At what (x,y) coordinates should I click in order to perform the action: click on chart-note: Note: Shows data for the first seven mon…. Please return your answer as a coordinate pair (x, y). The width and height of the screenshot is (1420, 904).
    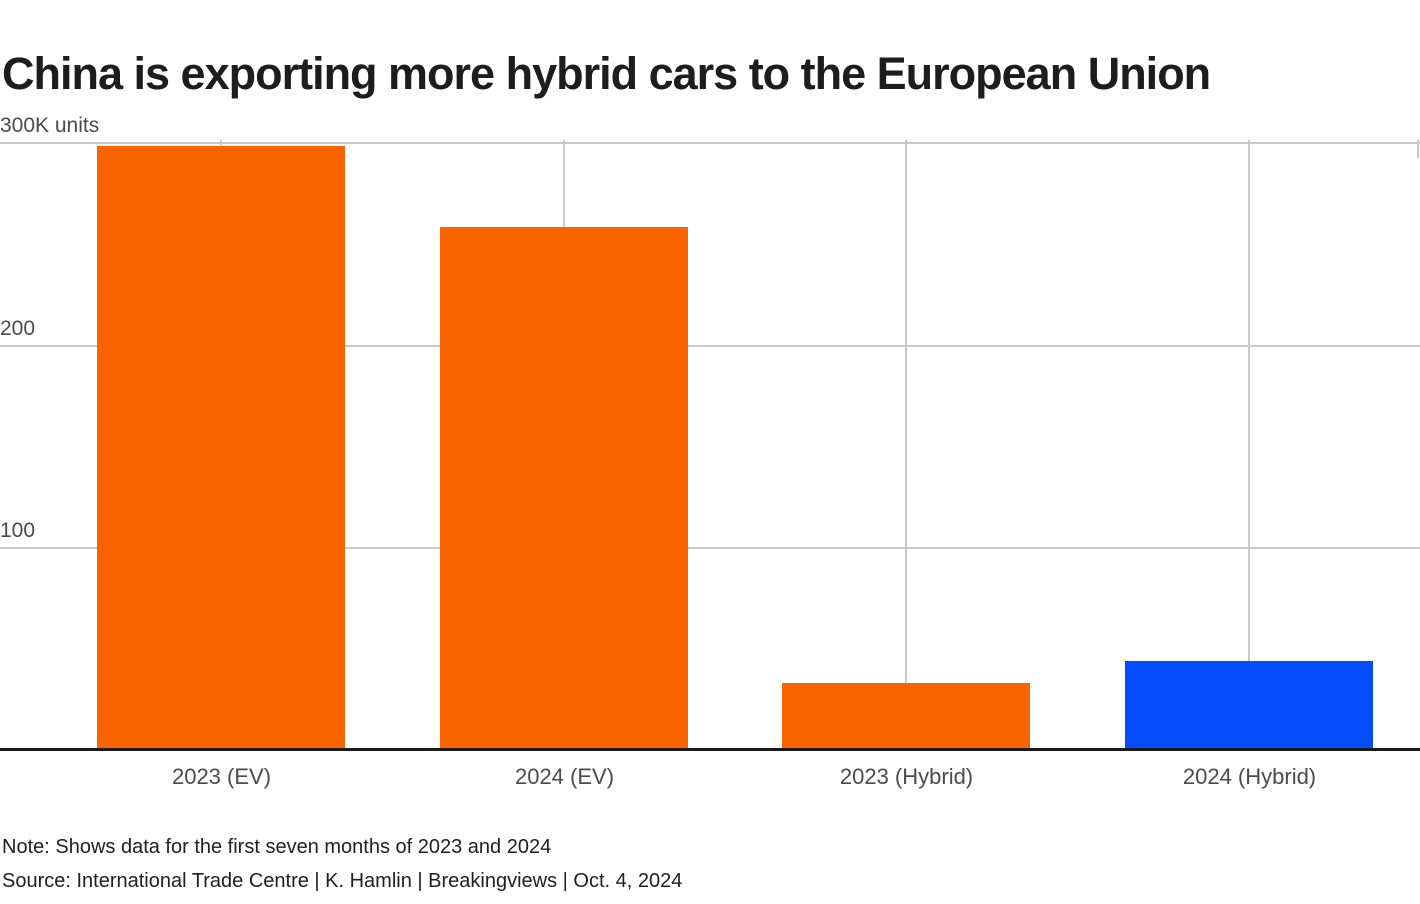
    Looking at the image, I should click on (277, 847).